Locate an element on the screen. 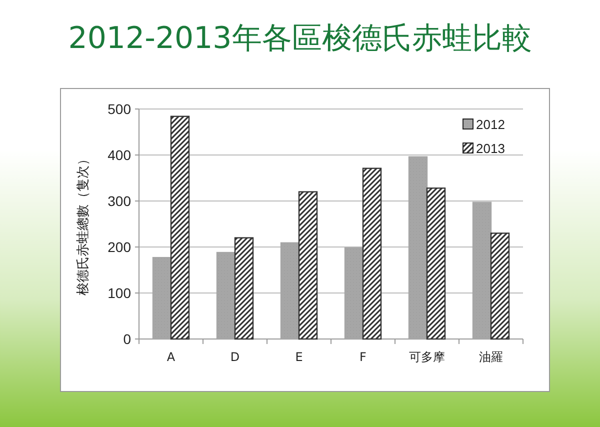 This screenshot has height=427, width=600. legend-label: 2013 is located at coordinates (490, 148).